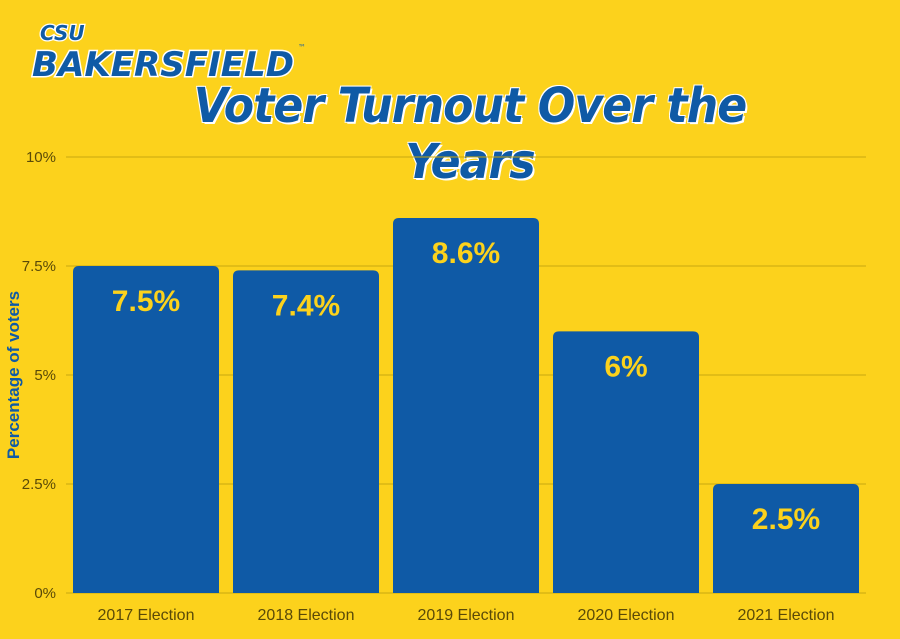 The height and width of the screenshot is (639, 900). I want to click on x-tick-label: 2021 Election, so click(786, 615).